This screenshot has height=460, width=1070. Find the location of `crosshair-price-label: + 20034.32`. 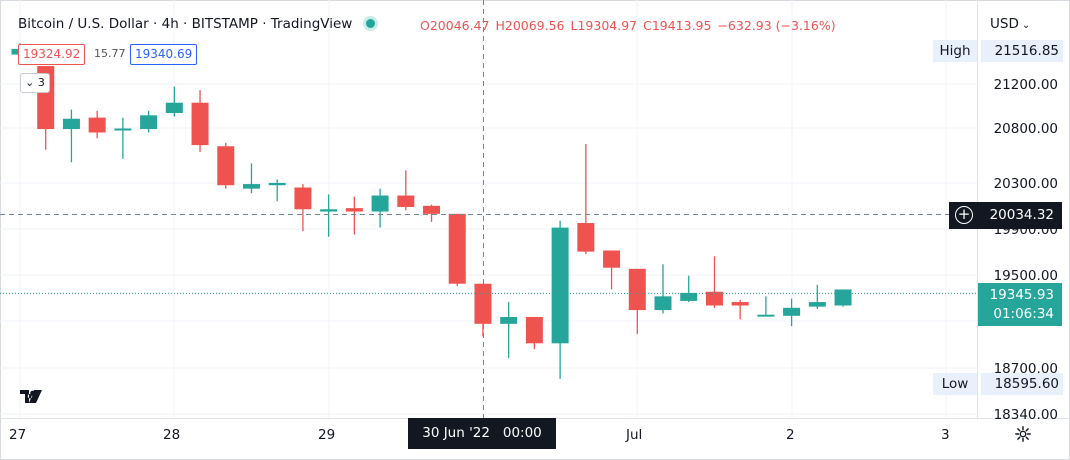

crosshair-price-label: + 20034.32 is located at coordinates (1005, 215).